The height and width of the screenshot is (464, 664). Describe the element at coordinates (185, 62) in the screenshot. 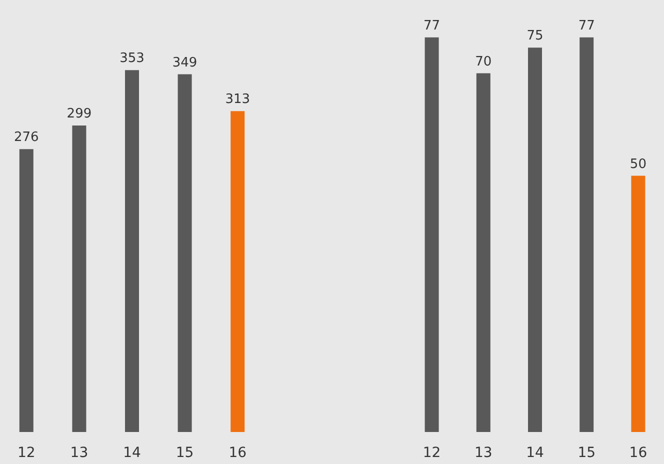

I see `data-label: 349` at that location.